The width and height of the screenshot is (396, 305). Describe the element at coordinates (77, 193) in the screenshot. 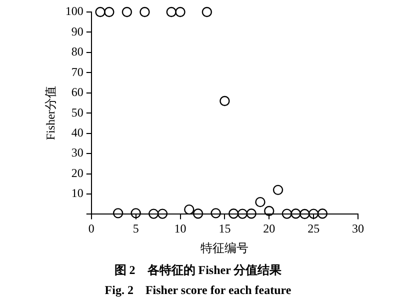

I see `y-tick-label: 10` at that location.